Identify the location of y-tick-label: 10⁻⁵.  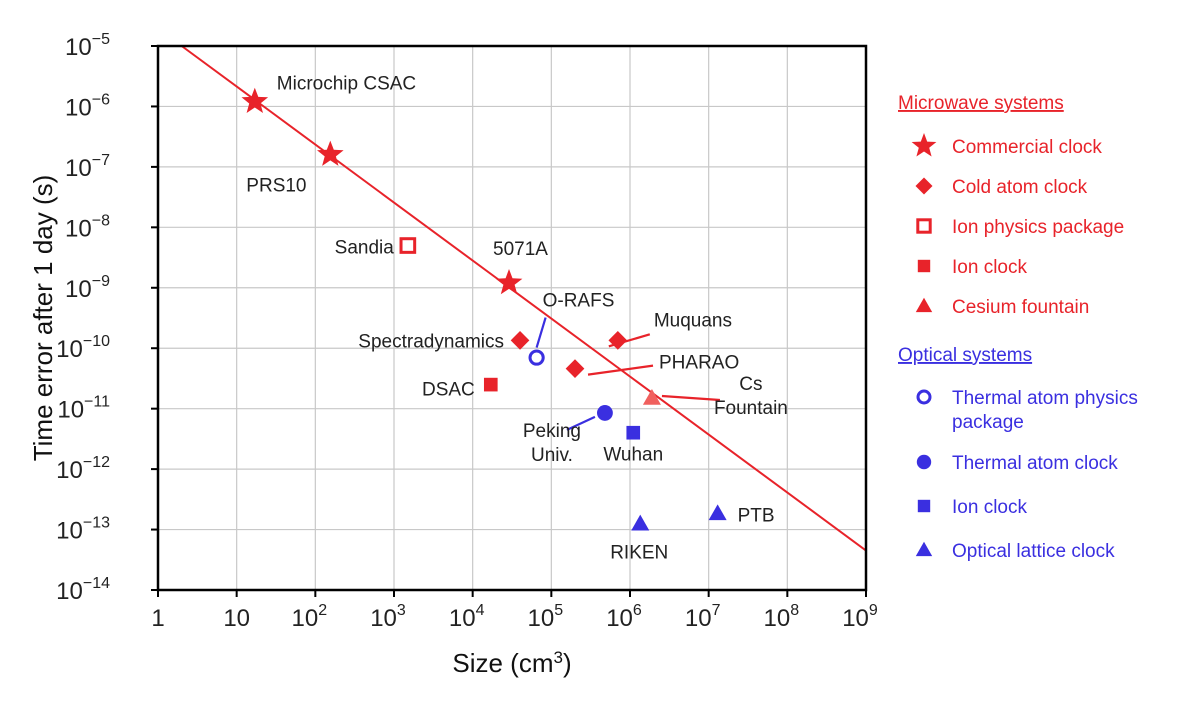
(87, 46).